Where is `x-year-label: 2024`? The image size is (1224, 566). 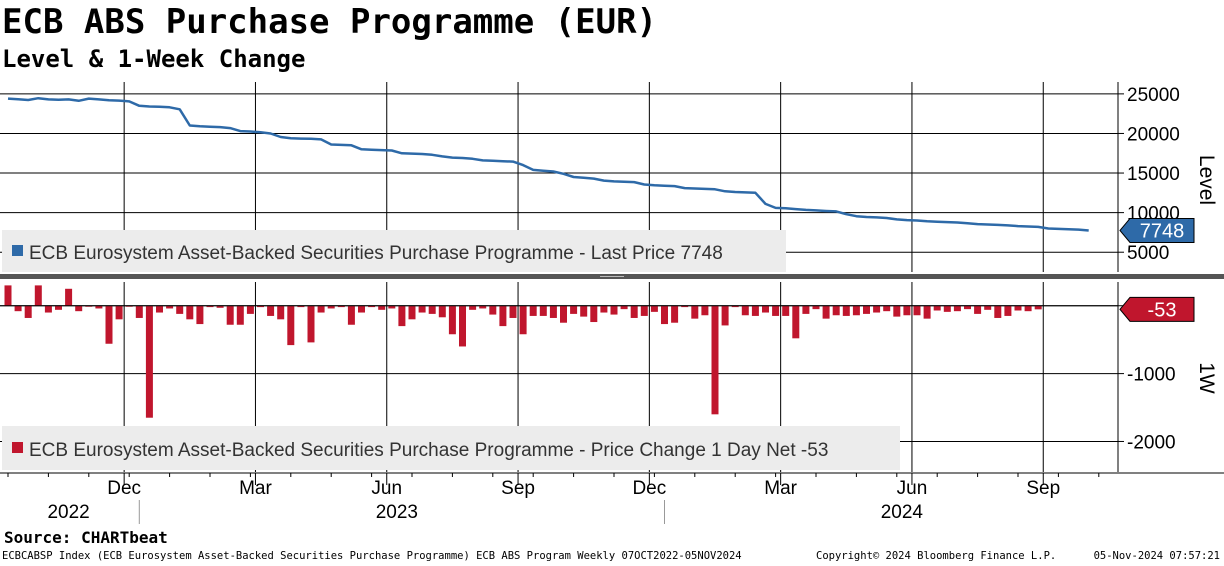 x-year-label: 2024 is located at coordinates (902, 512).